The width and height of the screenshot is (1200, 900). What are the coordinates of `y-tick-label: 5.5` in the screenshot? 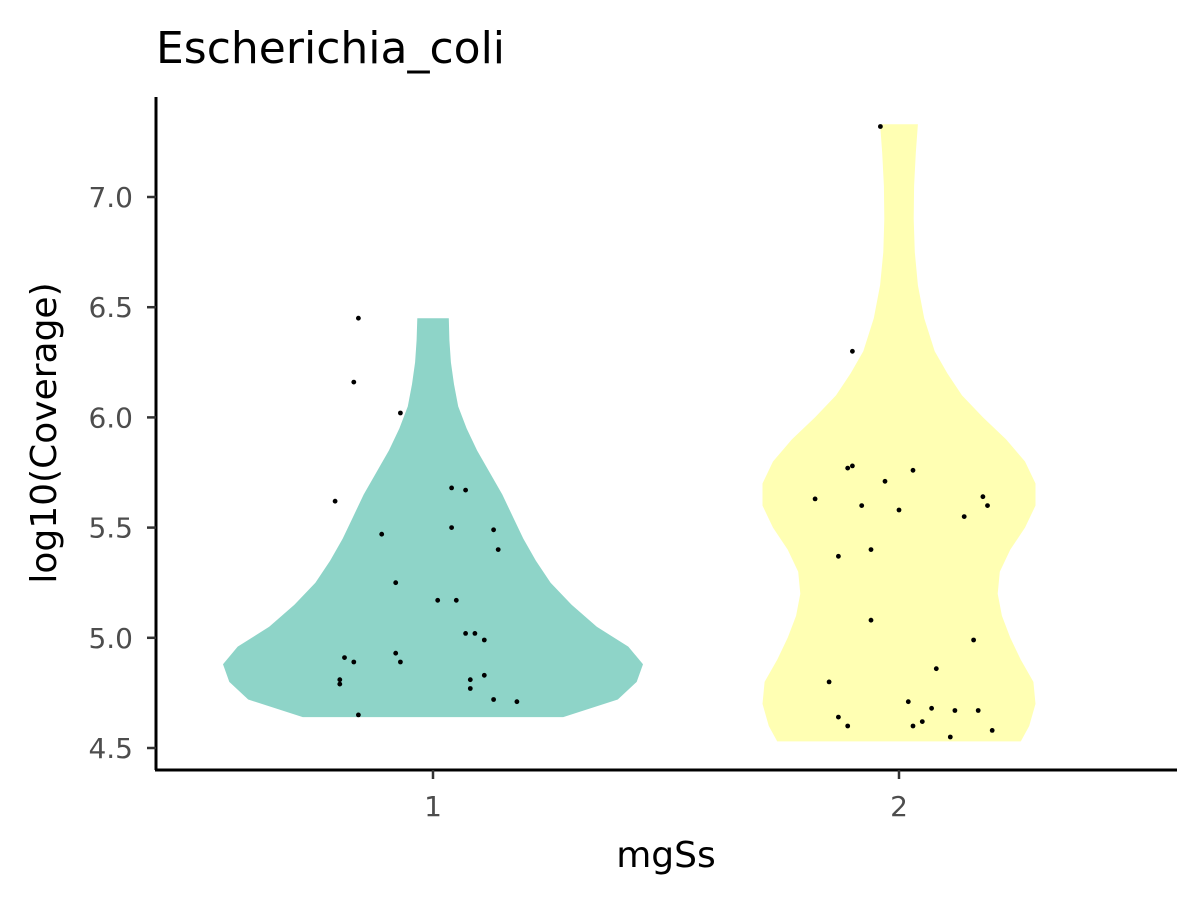 It's located at (110, 528).